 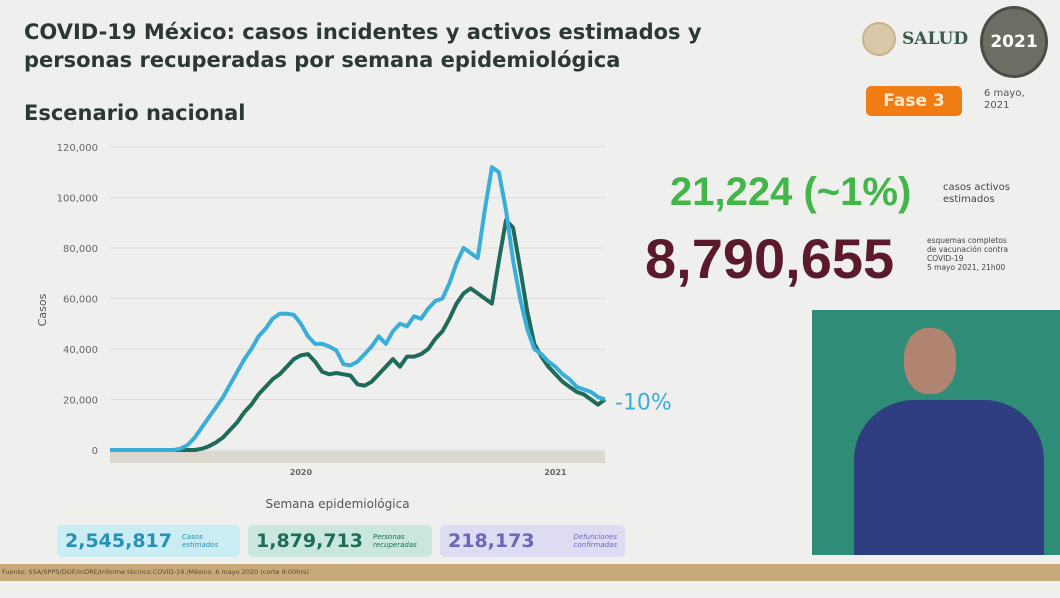 I want to click on mexico-2021-logo: 2021, so click(x=1014, y=42).